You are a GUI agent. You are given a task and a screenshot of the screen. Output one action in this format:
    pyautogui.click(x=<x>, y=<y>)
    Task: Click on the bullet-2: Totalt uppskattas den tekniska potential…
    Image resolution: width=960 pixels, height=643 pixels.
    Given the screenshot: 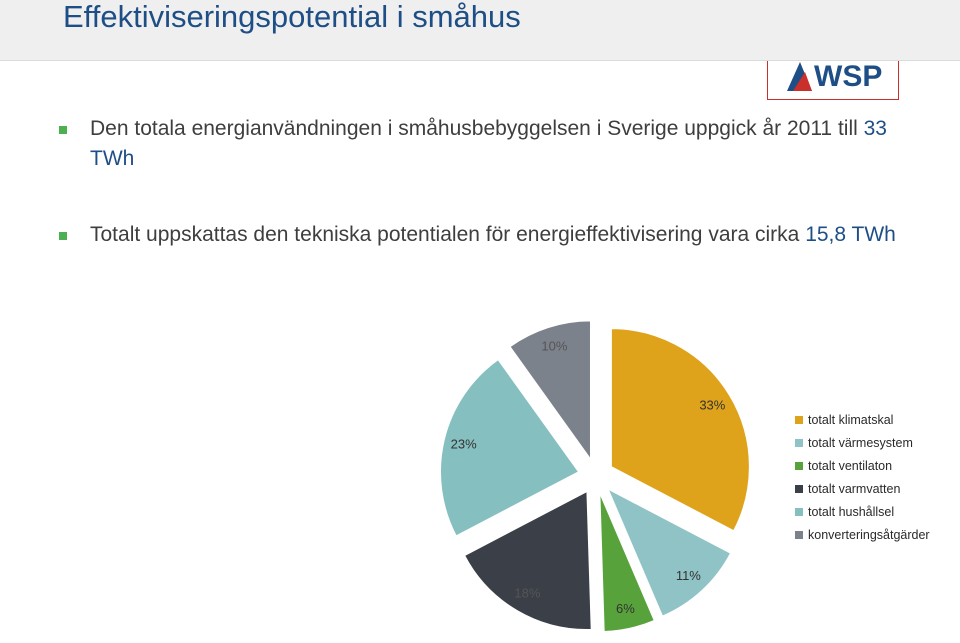 What is the action you would take?
    pyautogui.click(x=500, y=235)
    